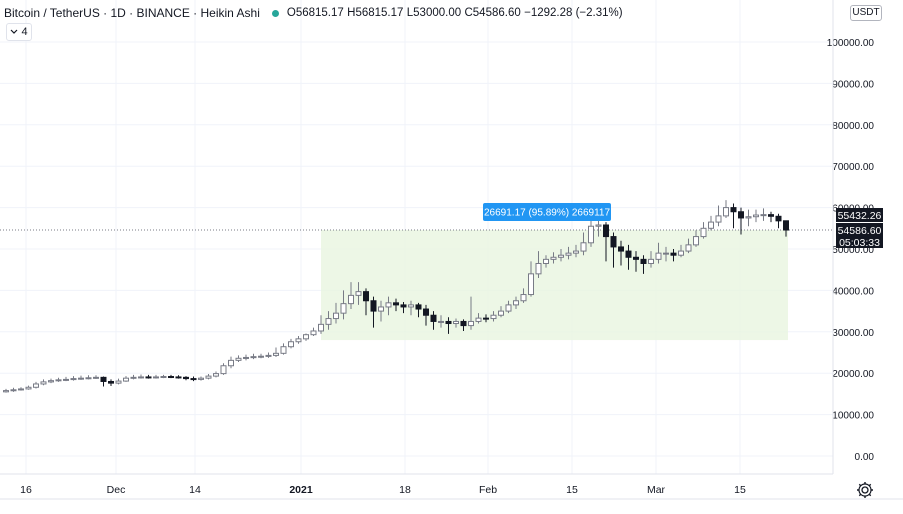 This screenshot has height=514, width=903. Describe the element at coordinates (865, 490) in the screenshot. I see `gear-icon` at that location.